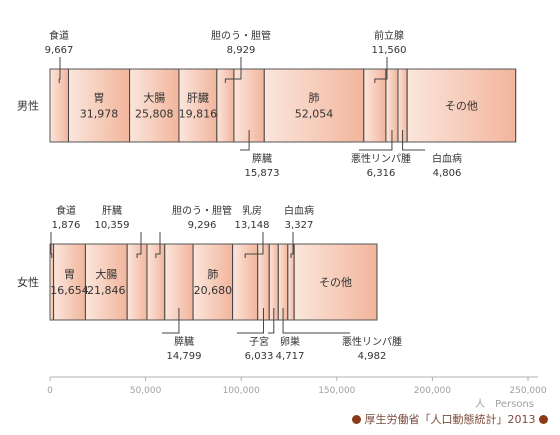 This screenshot has height=435, width=560. Describe the element at coordinates (262, 173) in the screenshot. I see `callout-value-label: 15,873` at that location.